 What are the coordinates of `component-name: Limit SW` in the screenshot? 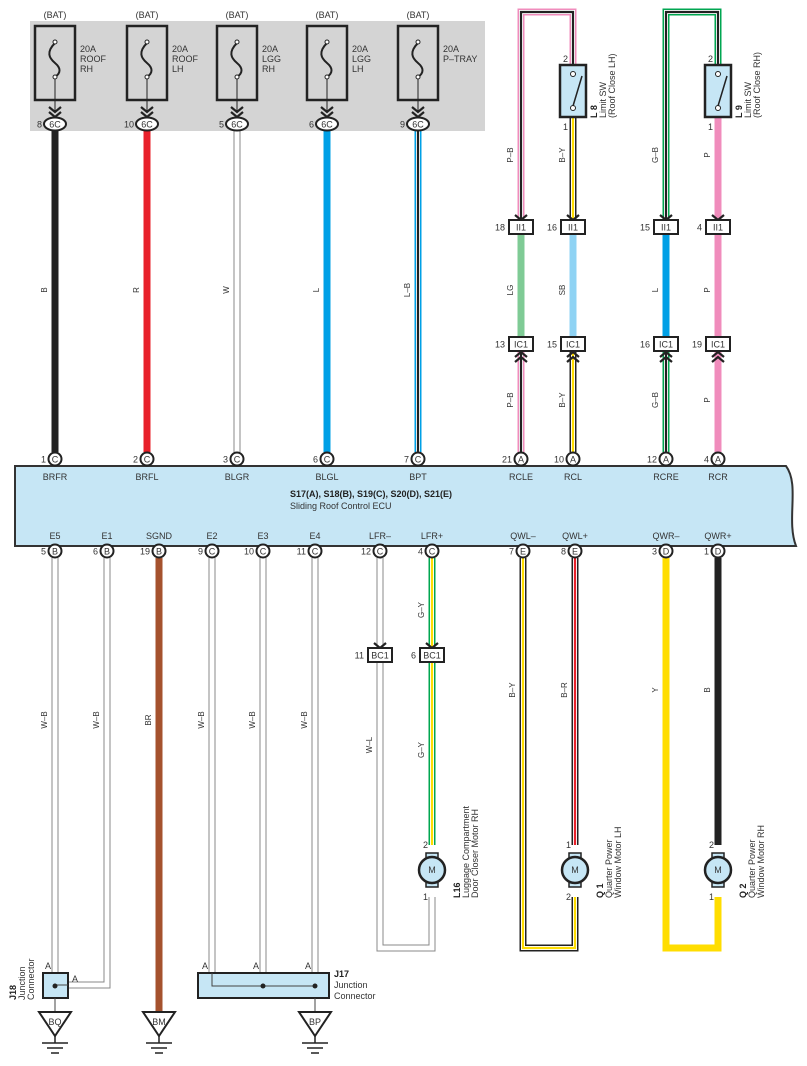 It's located at (748, 99).